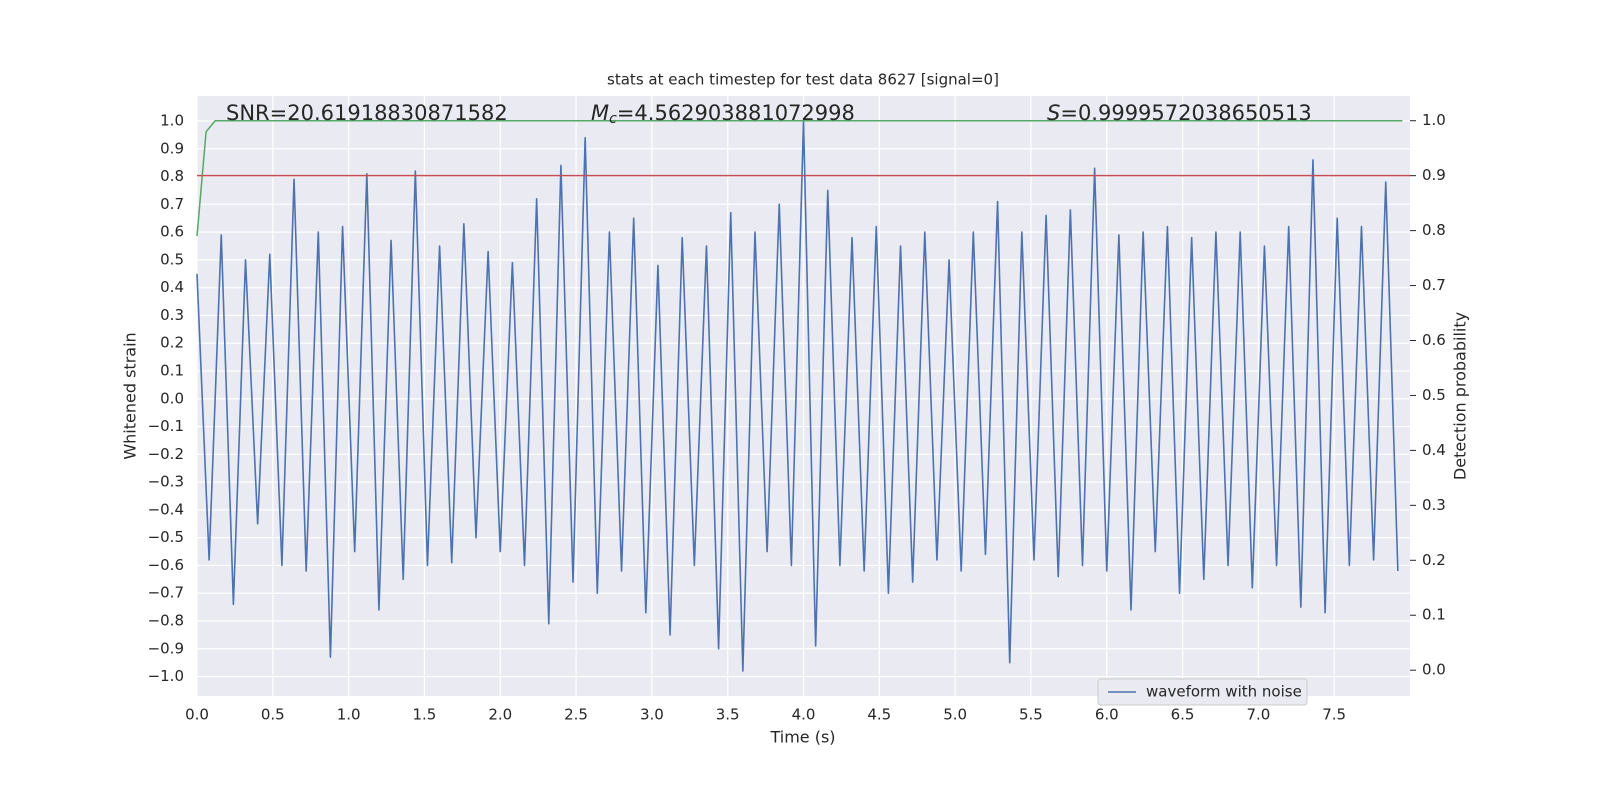 This screenshot has width=1600, height=800. Describe the element at coordinates (166, 621) in the screenshot. I see `y-tick-label: −0.8` at that location.